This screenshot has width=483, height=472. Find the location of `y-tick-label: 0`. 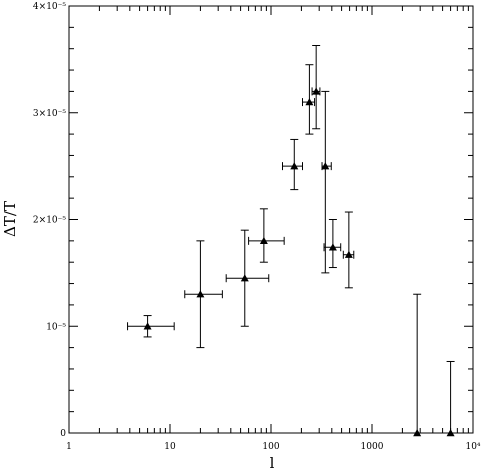

y-tick-label: 0 is located at coordinates (63, 434).